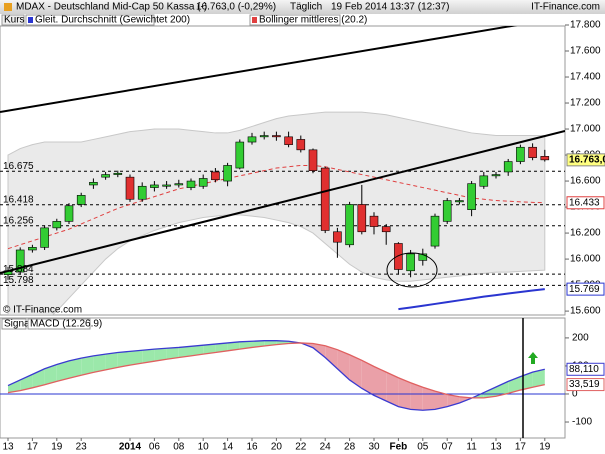  What do you see at coordinates (399, 447) in the screenshot?
I see `x-tick-label: Feb` at bounding box center [399, 447].